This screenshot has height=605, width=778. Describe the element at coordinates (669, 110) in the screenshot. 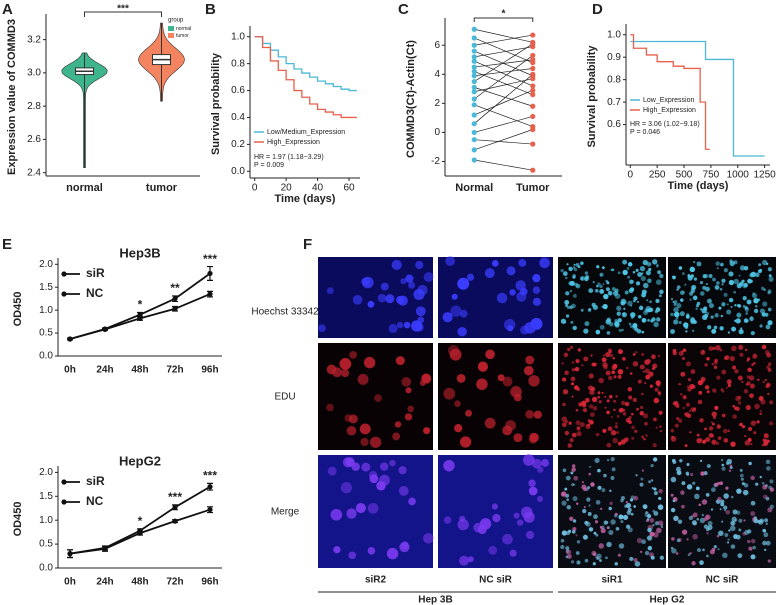

I see `legend-label: High_Expression` at that location.